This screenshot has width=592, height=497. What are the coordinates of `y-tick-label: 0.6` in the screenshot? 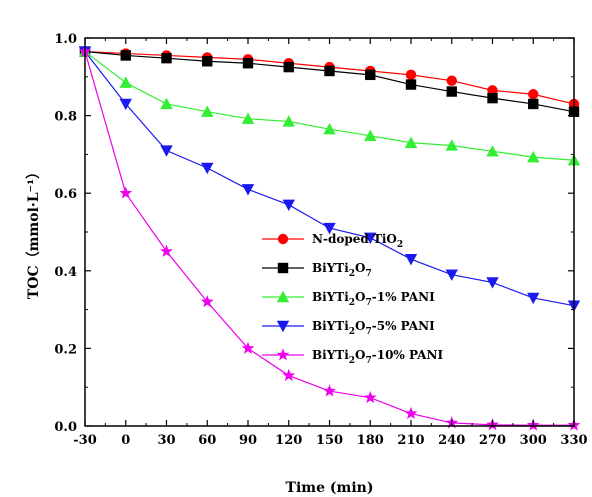 It's located at (65, 194).